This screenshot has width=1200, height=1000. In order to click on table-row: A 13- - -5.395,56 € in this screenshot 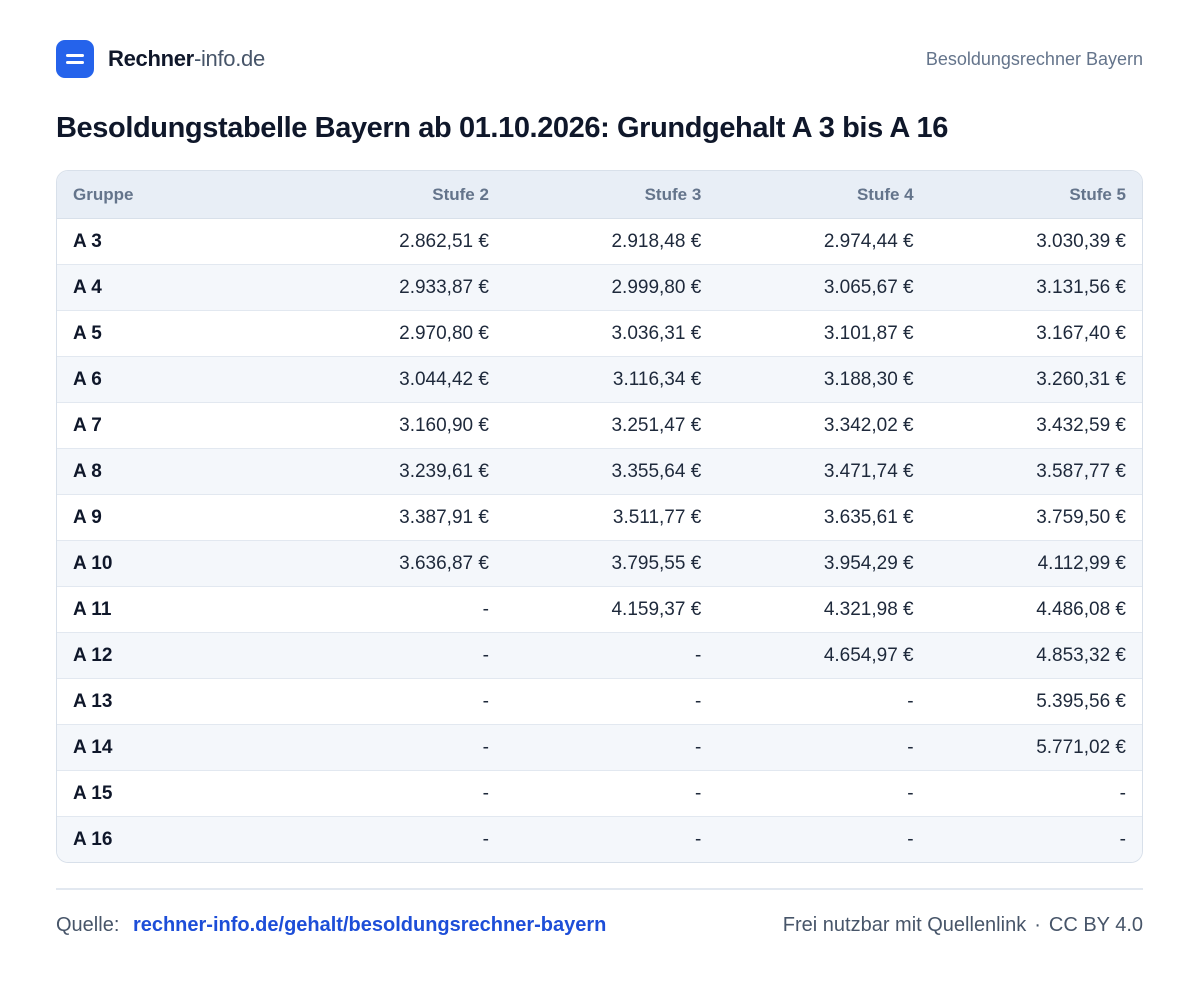, I will do `click(599, 701)`.